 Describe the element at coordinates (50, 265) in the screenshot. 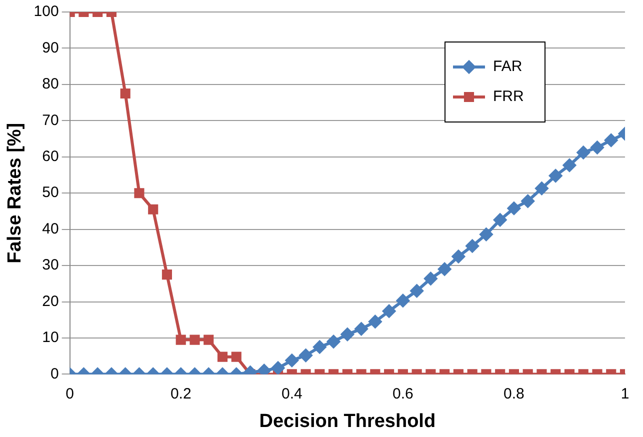

I see `y-tick-label: 30` at that location.